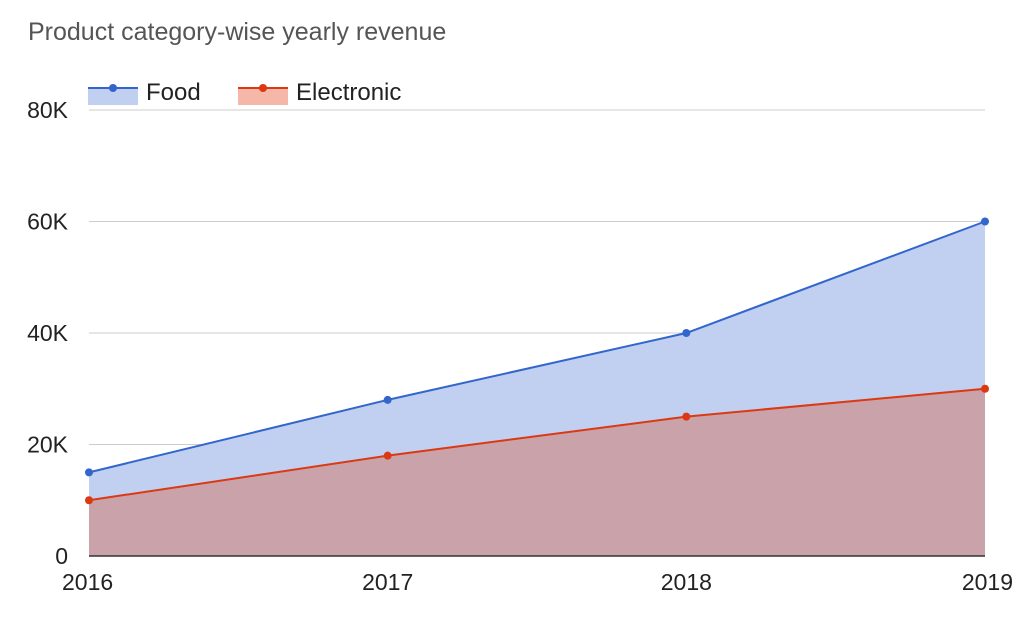 This screenshot has width=1034, height=628. Describe the element at coordinates (48, 445) in the screenshot. I see `y-tick-label-1: 20K` at that location.